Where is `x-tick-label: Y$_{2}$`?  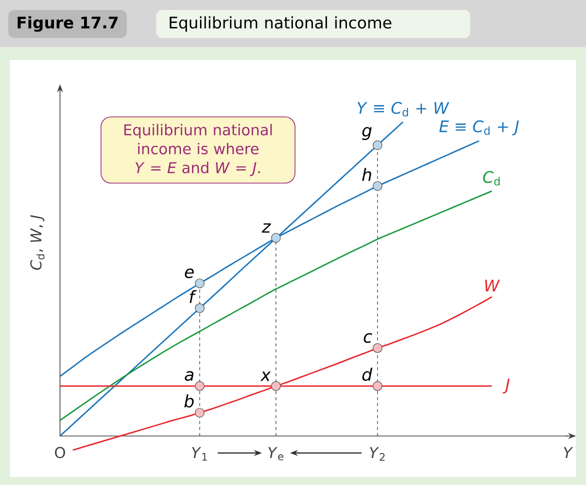
x-tick-label: Y$_{2}$ is located at coordinates (377, 454).